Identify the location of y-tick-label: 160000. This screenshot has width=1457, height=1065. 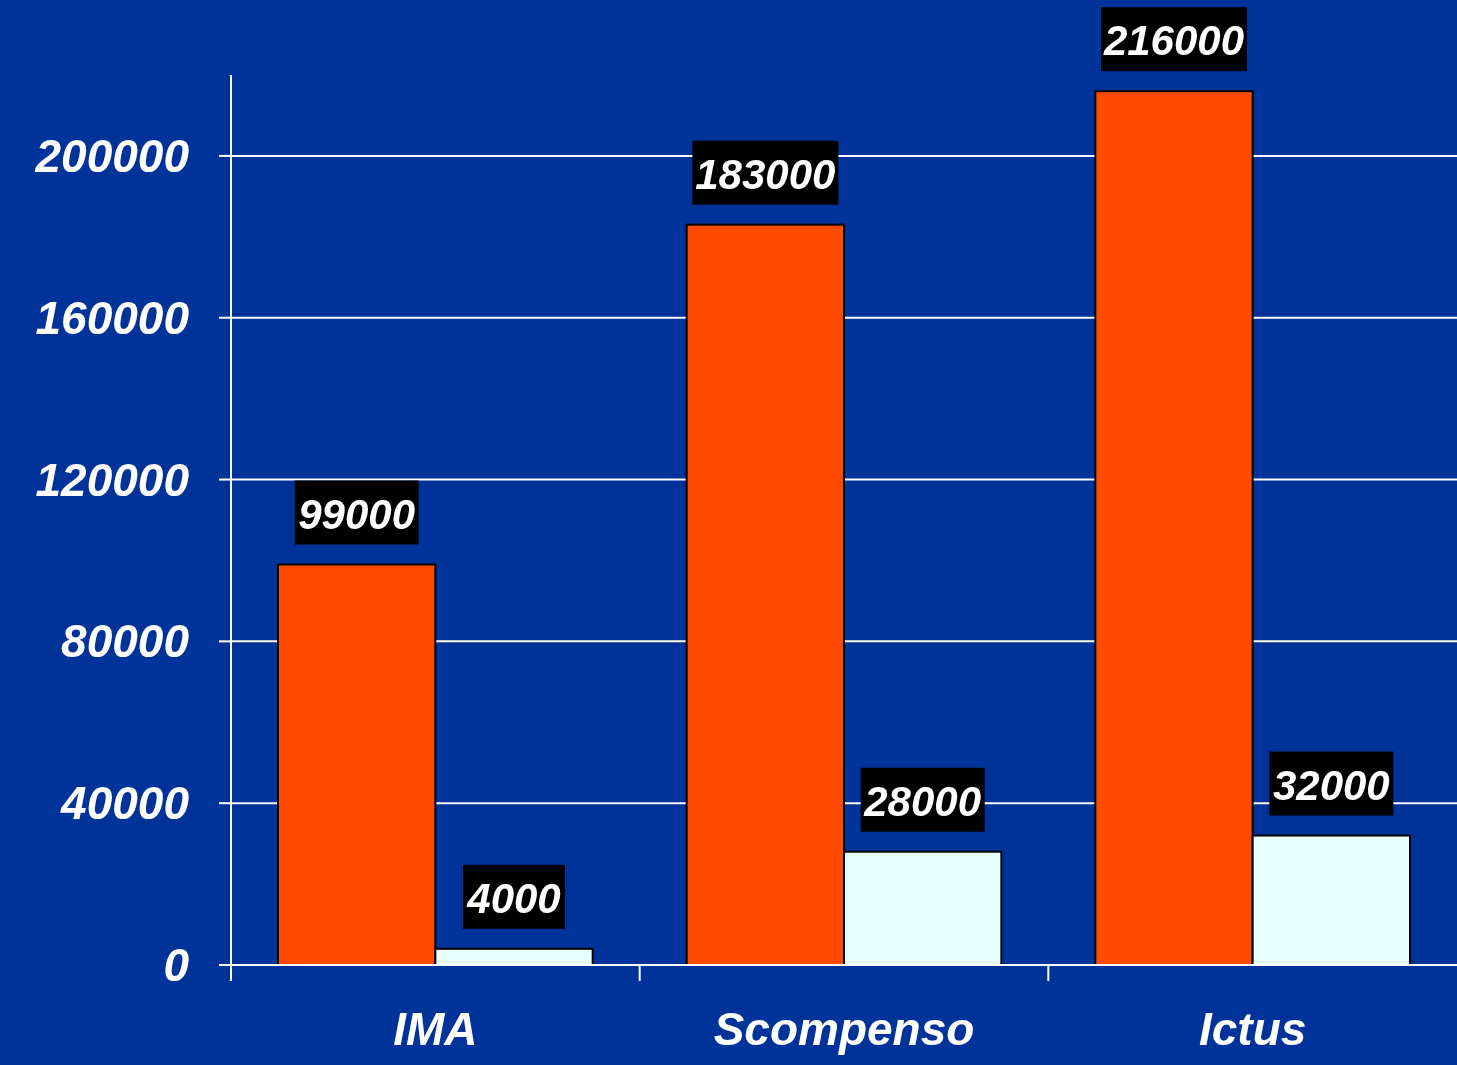
(112, 317).